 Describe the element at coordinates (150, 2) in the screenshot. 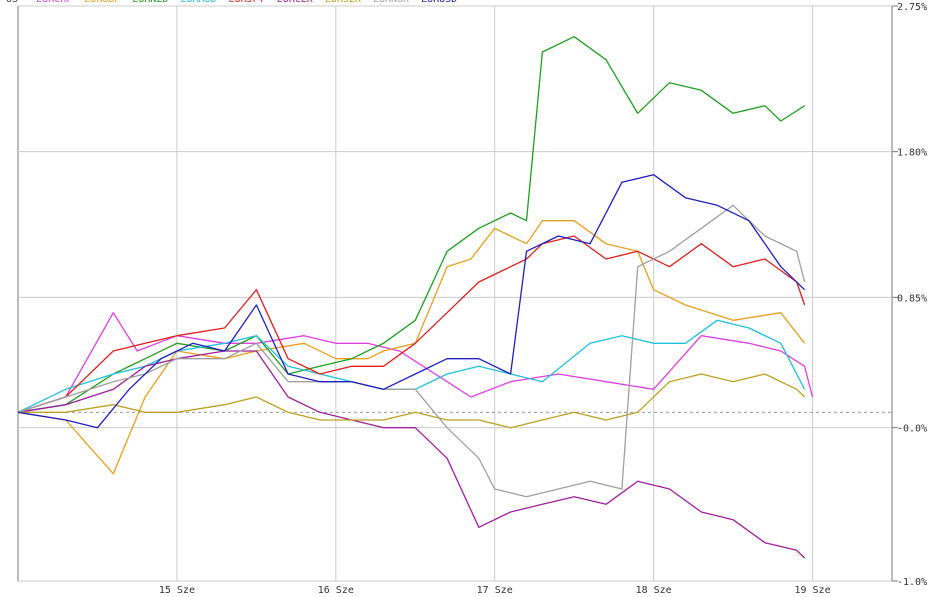

I see `legend-entry-eurnzd: EURNZD` at that location.